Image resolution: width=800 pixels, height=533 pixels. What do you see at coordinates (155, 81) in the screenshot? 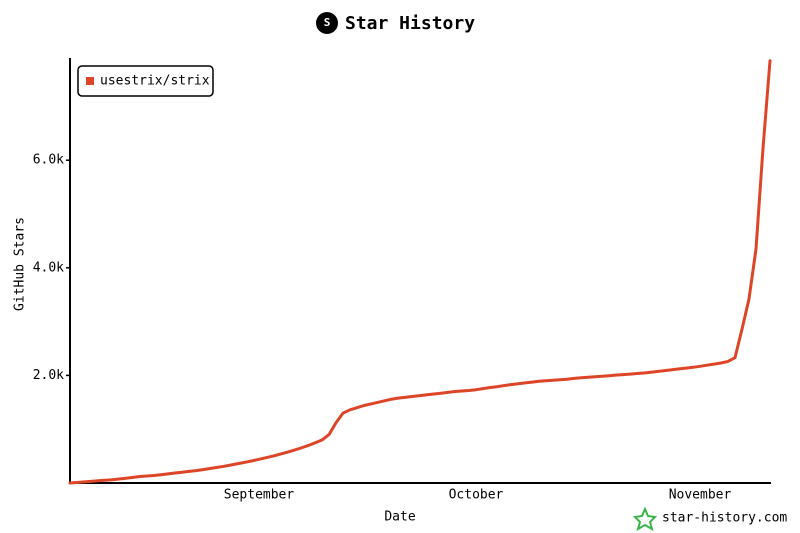
I see `legend-label: usestrix/strix` at bounding box center [155, 81].